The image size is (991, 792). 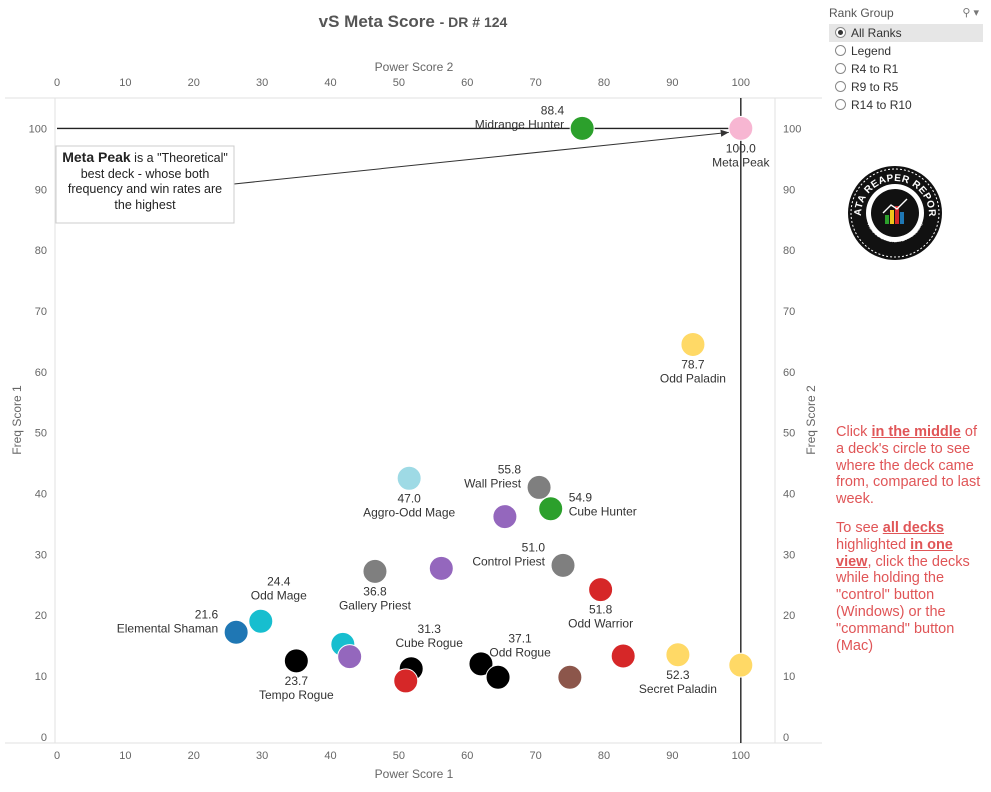 I want to click on search-icon: ⚲, so click(x=966, y=13).